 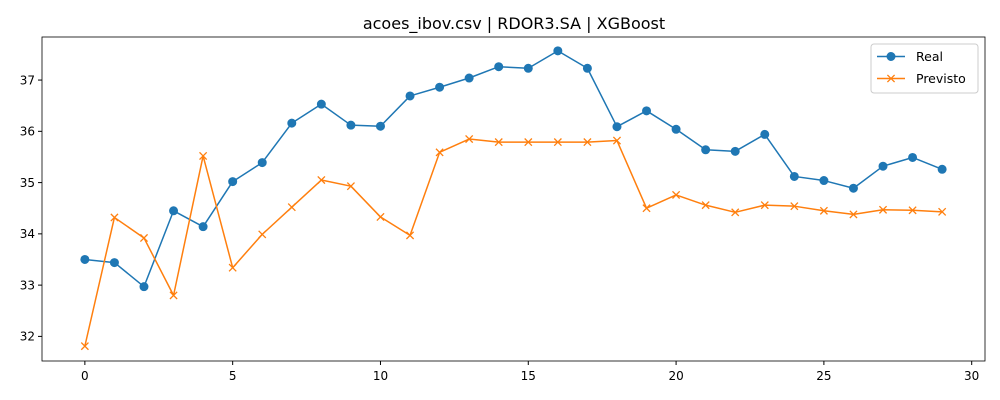 I want to click on series-previsto-point-8-stroke-b, so click(x=321, y=180).